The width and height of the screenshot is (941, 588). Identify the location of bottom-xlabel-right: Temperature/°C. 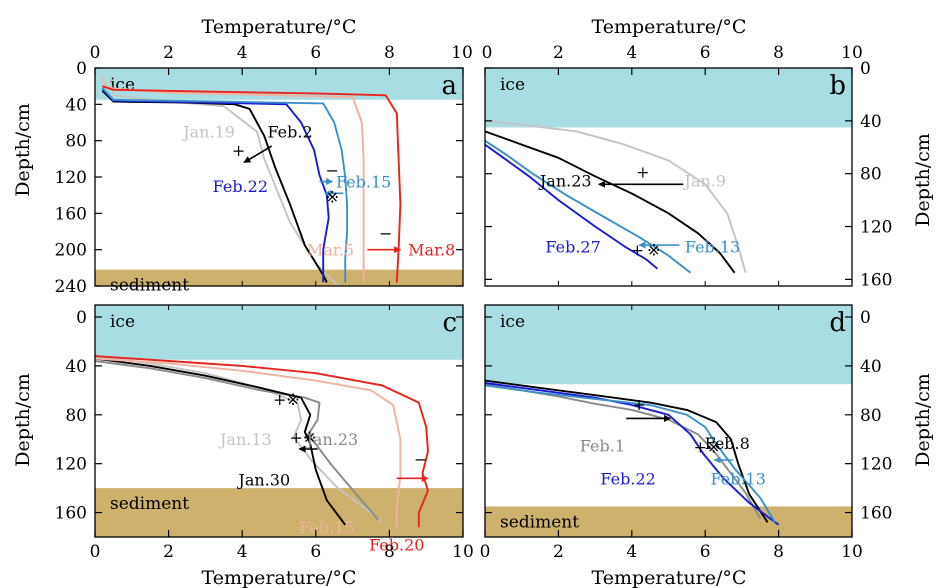
(669, 577).